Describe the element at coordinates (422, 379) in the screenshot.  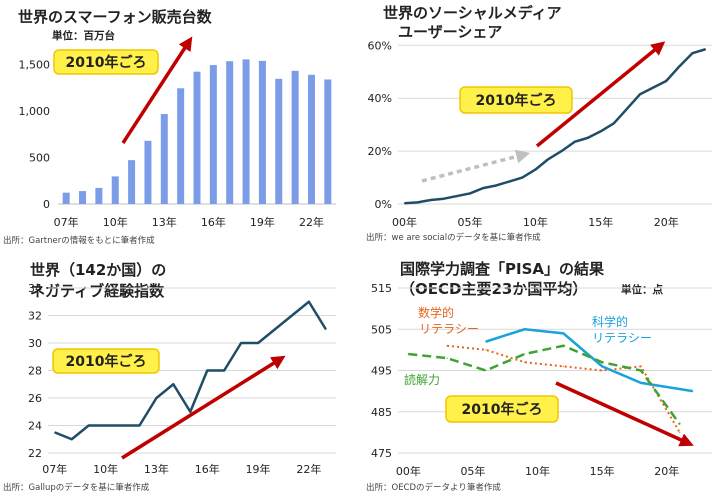
I see `reading-label: 読解力` at that location.